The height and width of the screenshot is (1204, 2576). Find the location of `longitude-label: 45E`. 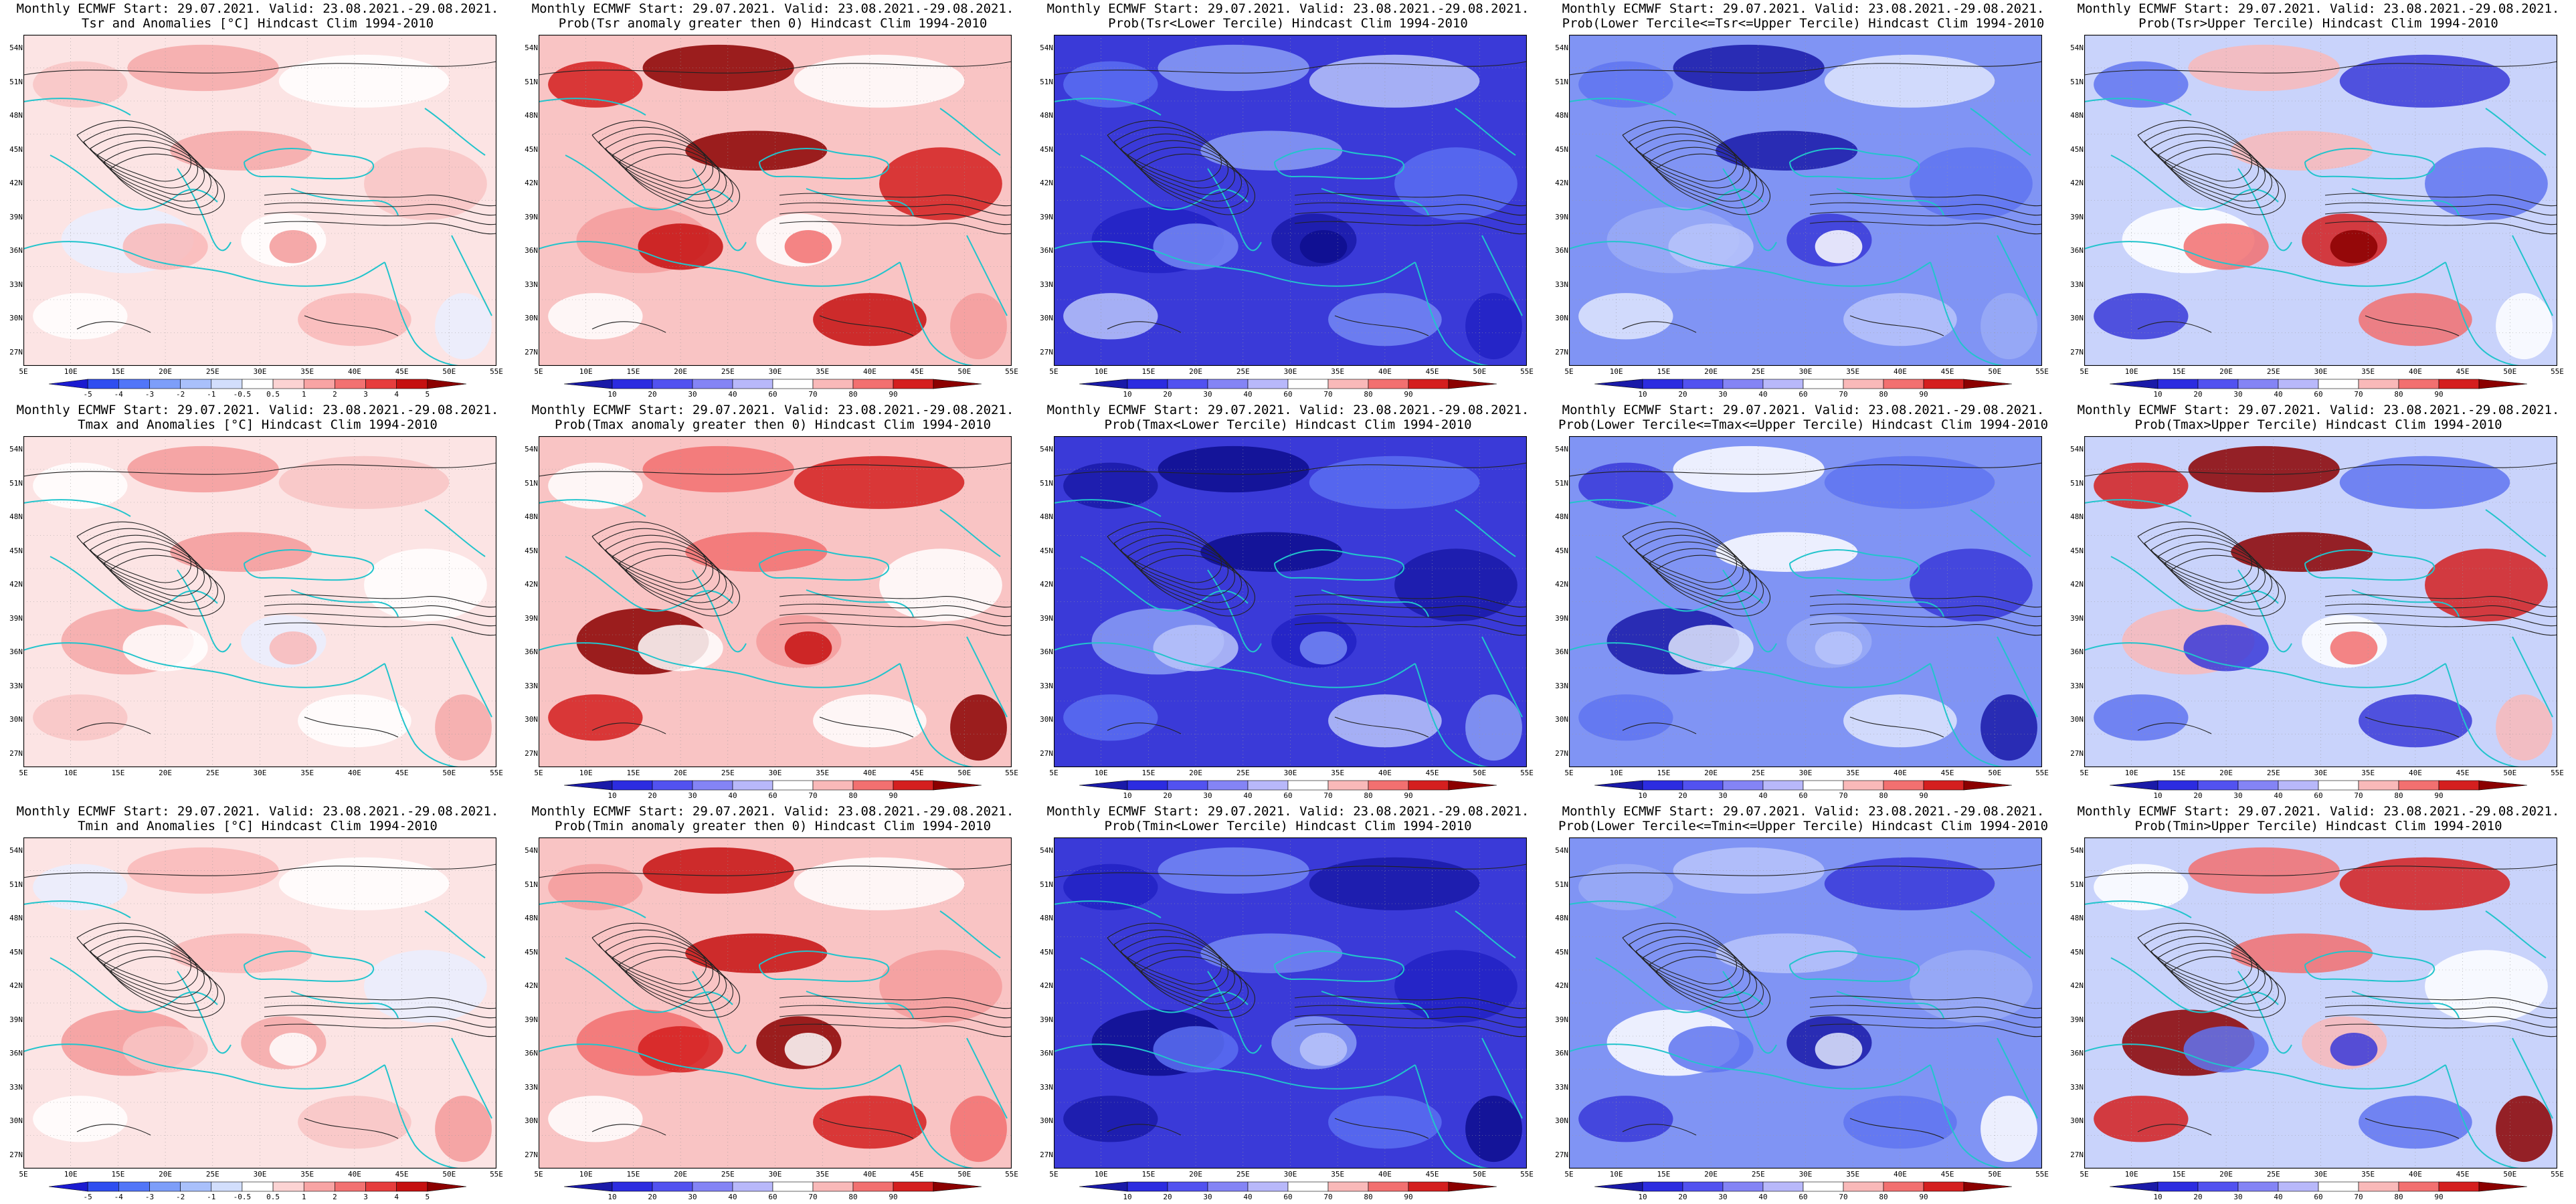

longitude-label: 45E is located at coordinates (1947, 371).